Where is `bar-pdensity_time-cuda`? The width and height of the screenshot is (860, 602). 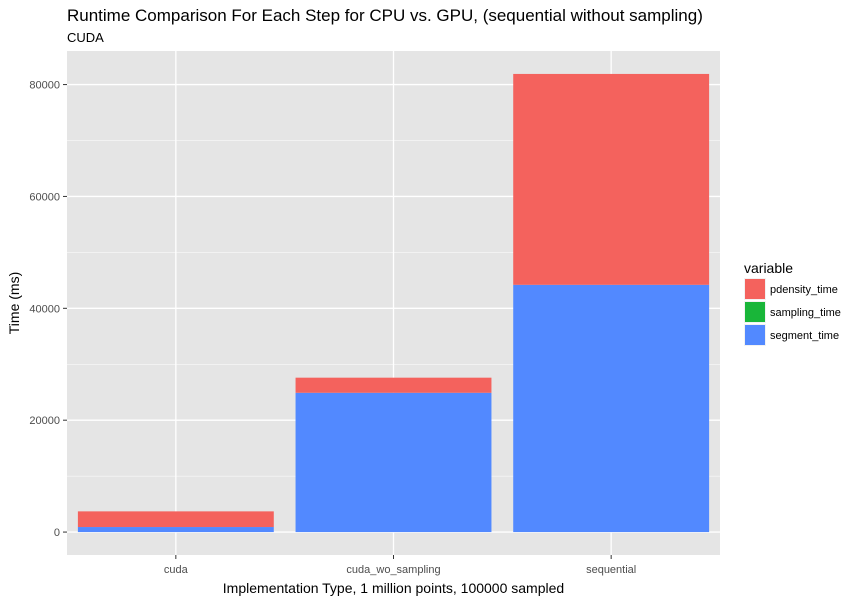
bar-pdensity_time-cuda is located at coordinates (175, 519).